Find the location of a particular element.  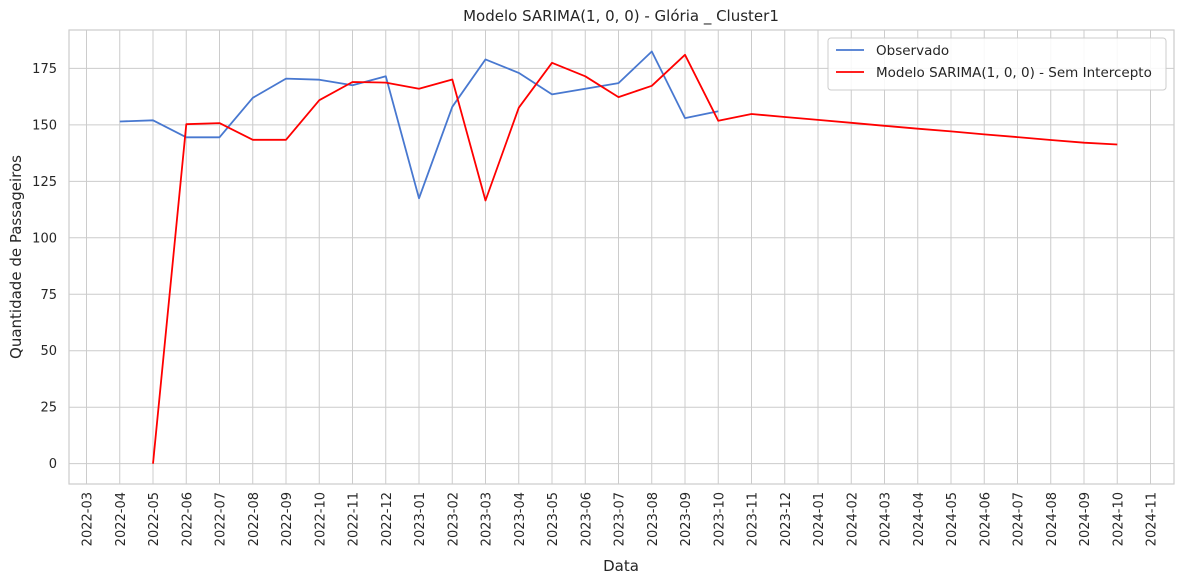

x-tick-label: 2024-09 is located at coordinates (1085, 519).